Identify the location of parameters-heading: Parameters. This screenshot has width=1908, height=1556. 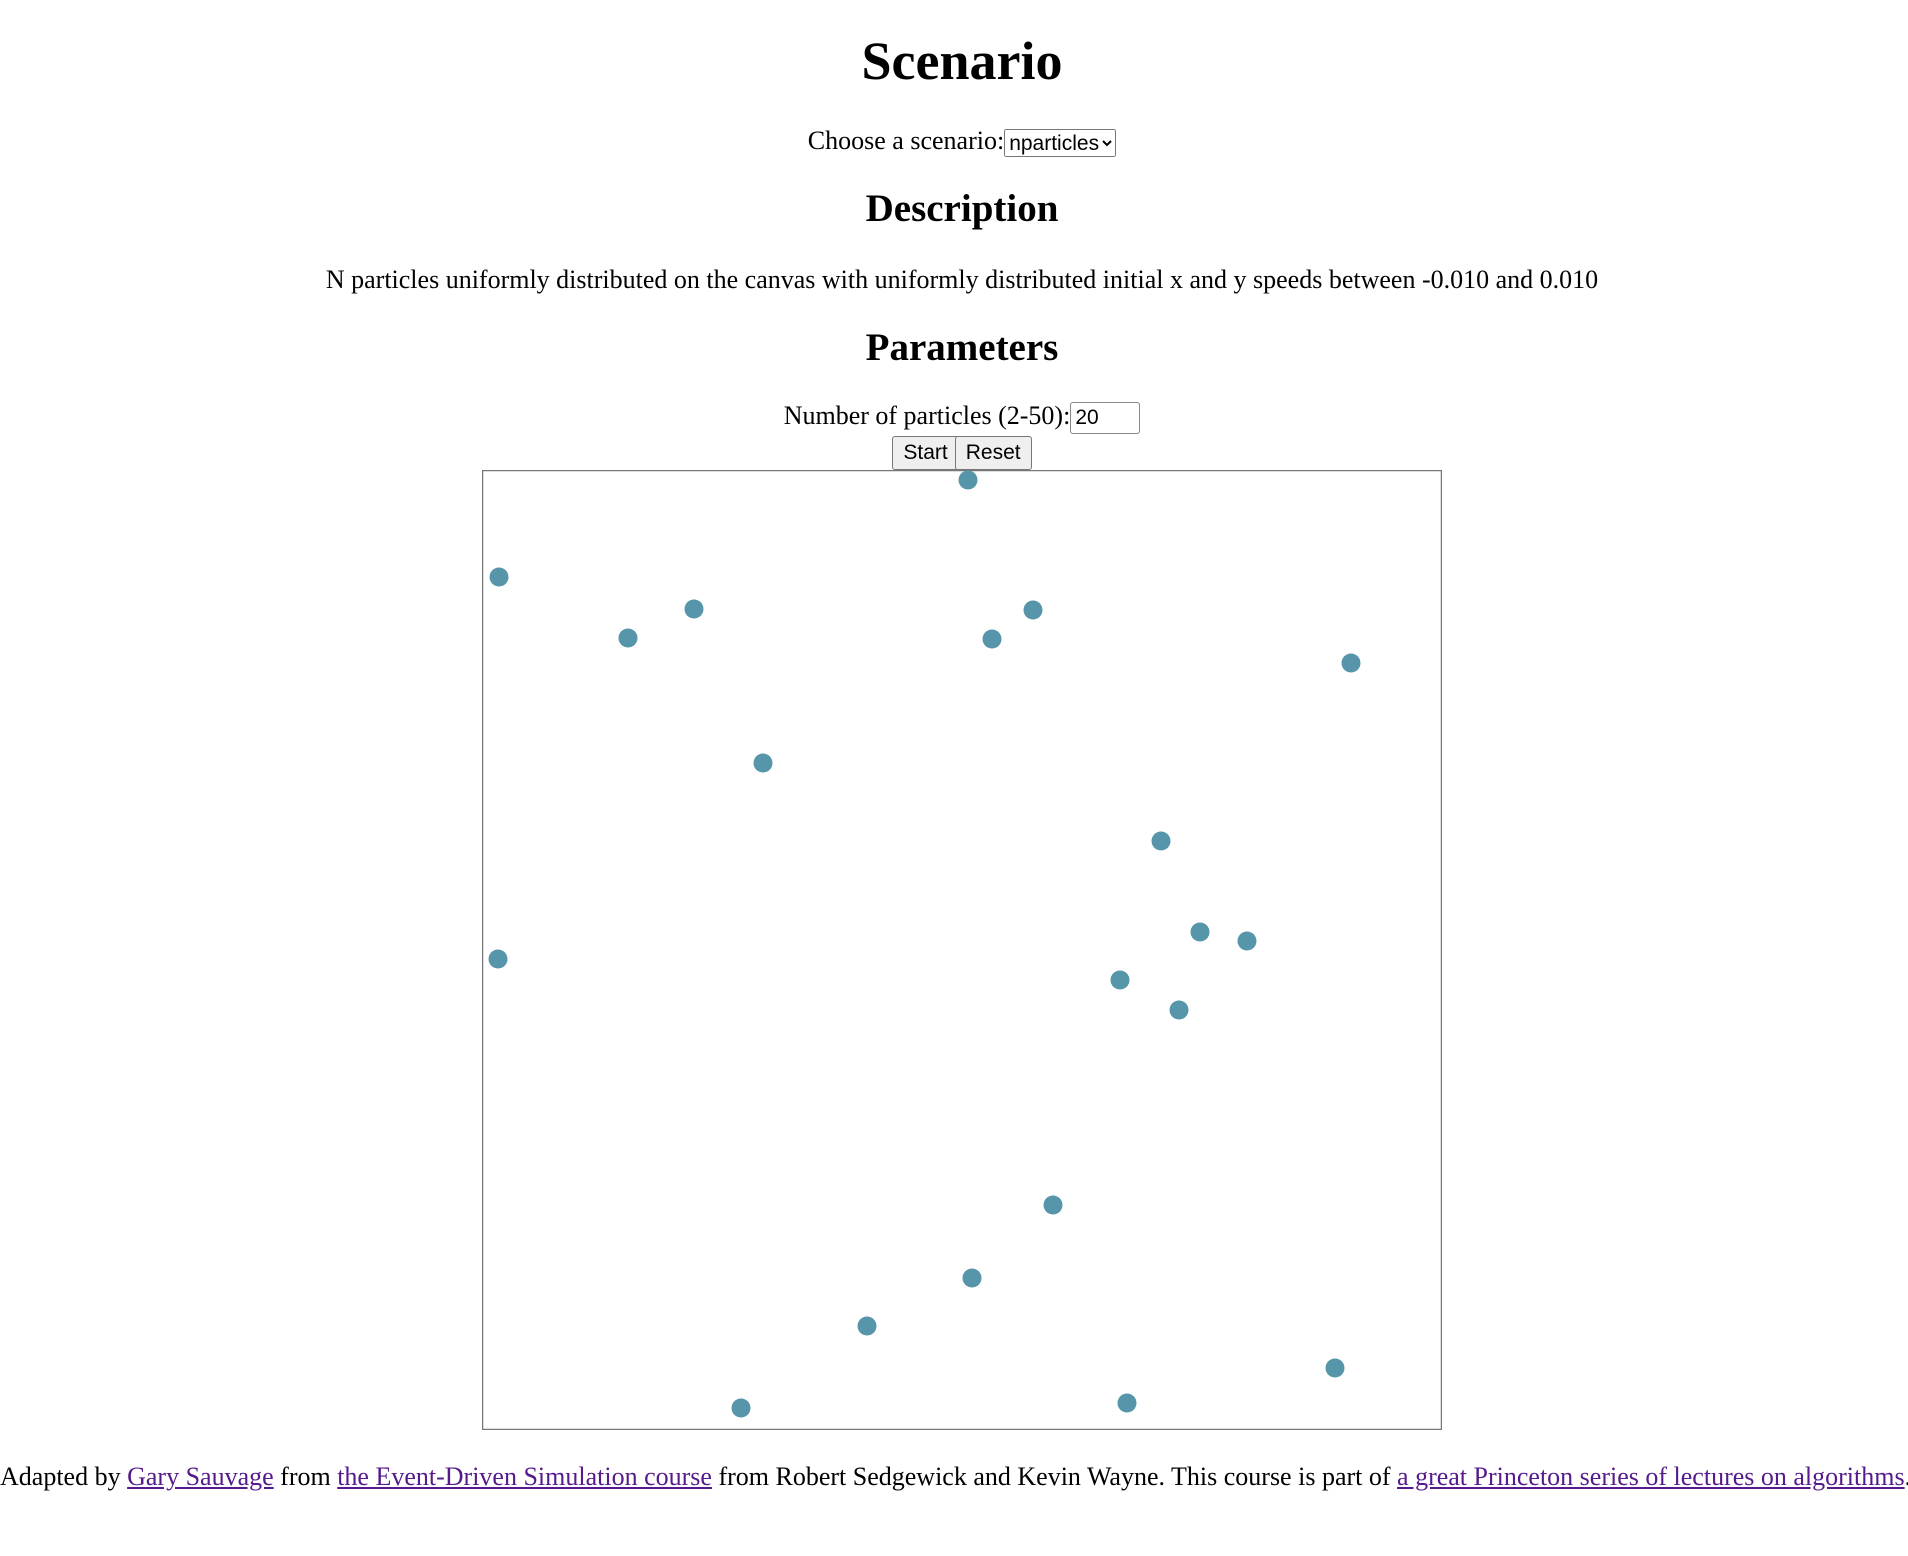
(962, 347).